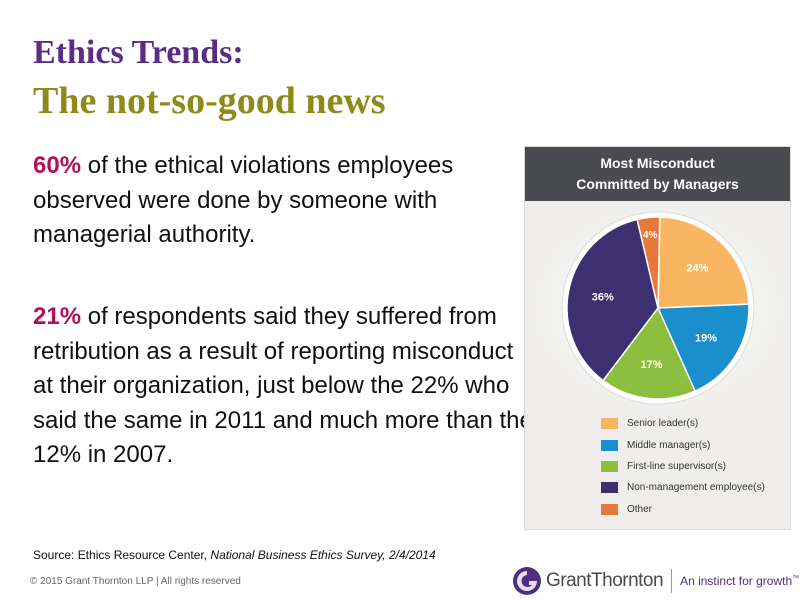 The image size is (800, 600). I want to click on legend-item: Senior leader(s), so click(683, 423).